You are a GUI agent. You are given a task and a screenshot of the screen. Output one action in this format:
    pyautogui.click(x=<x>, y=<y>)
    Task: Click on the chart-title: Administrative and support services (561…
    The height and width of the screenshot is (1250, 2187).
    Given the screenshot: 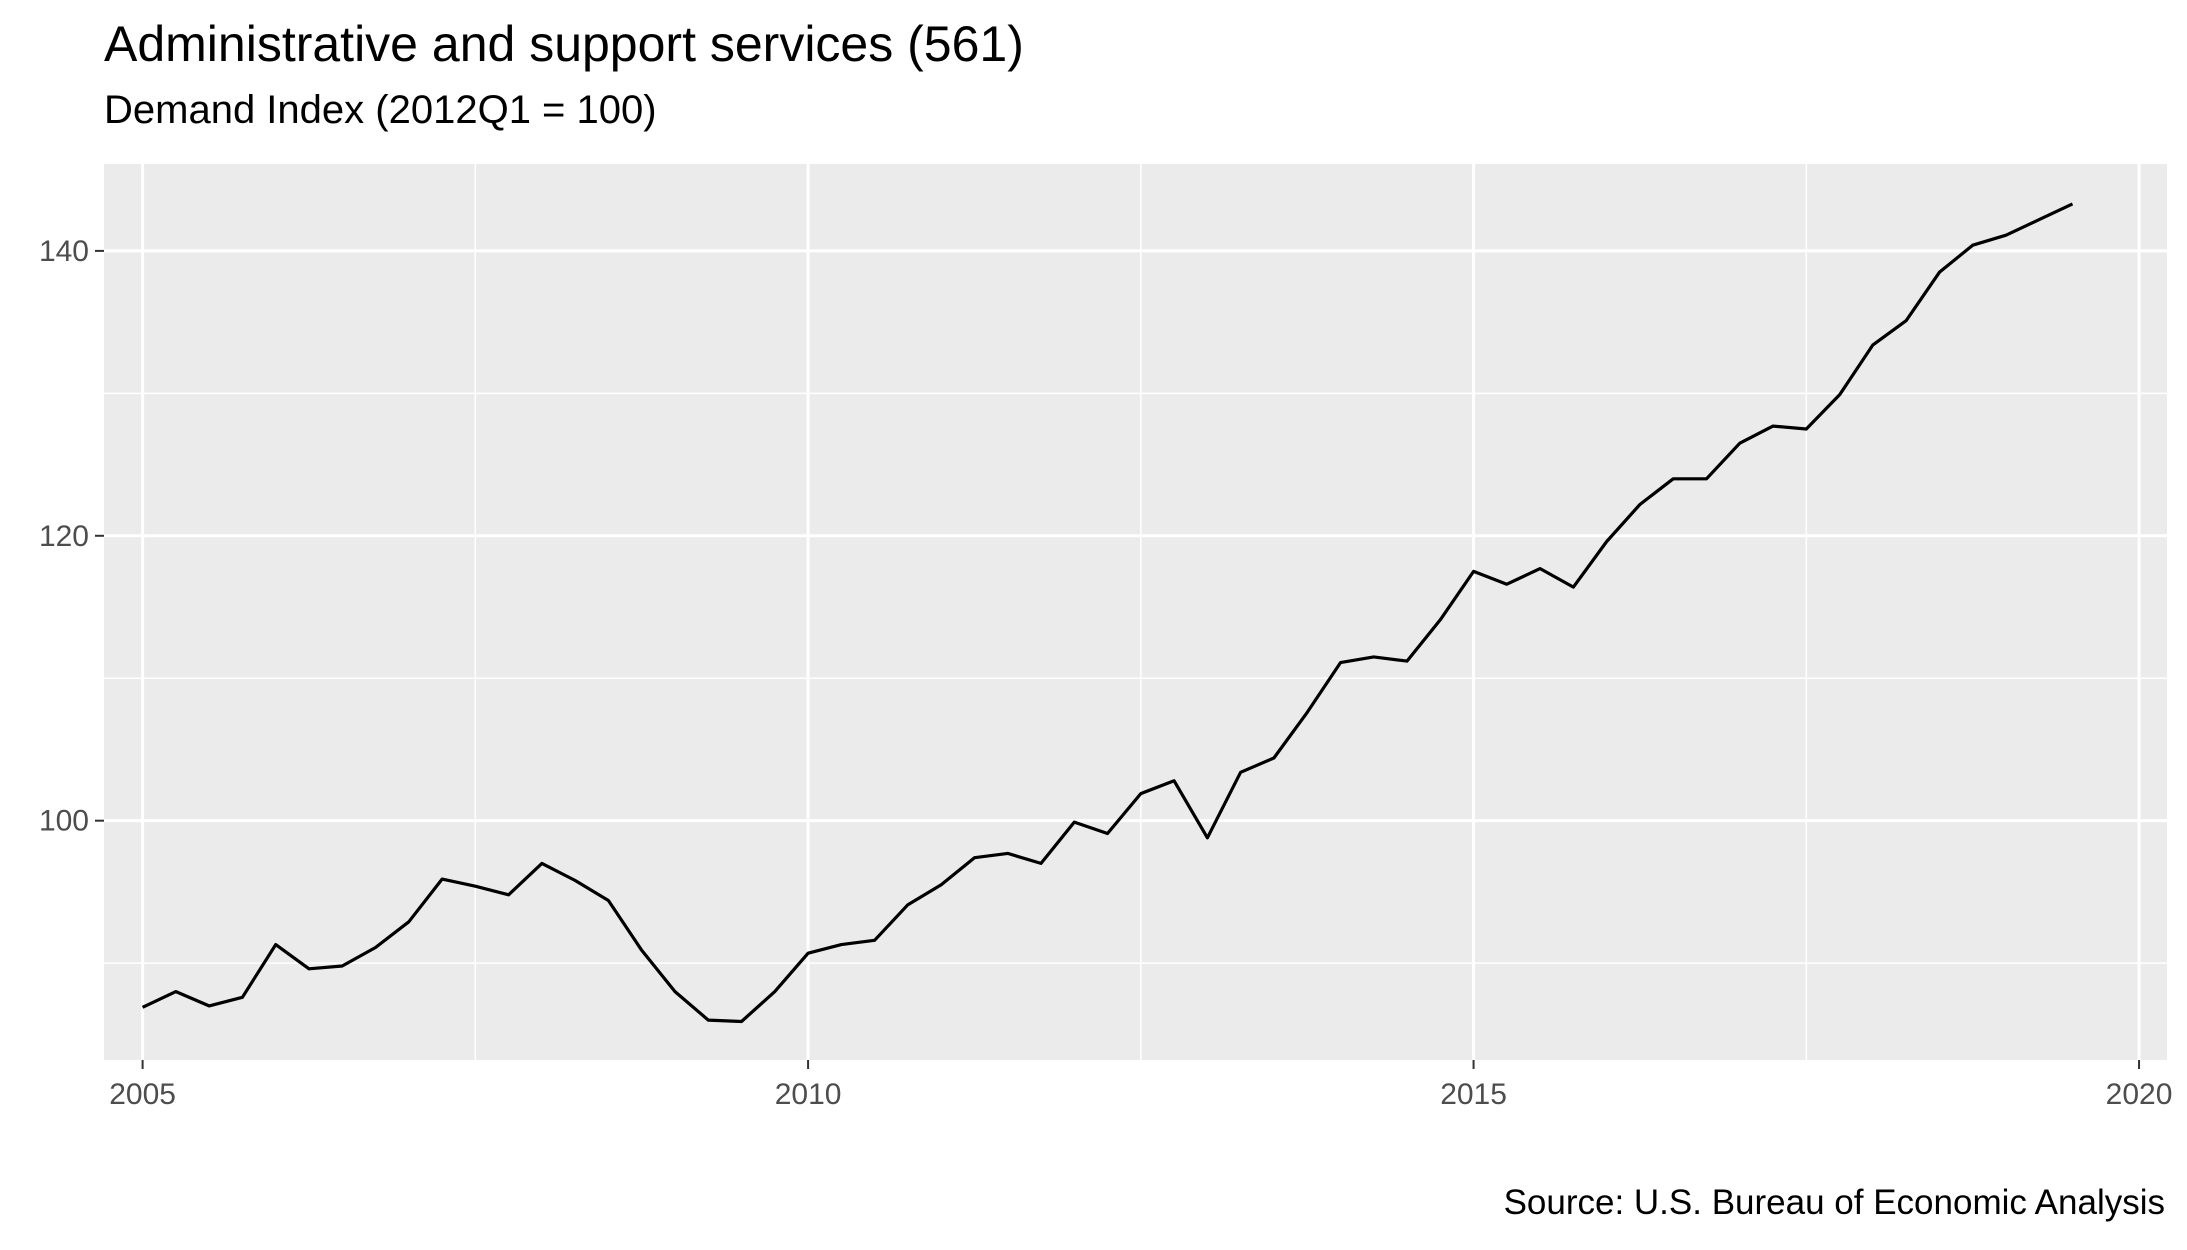 What is the action you would take?
    pyautogui.click(x=564, y=44)
    